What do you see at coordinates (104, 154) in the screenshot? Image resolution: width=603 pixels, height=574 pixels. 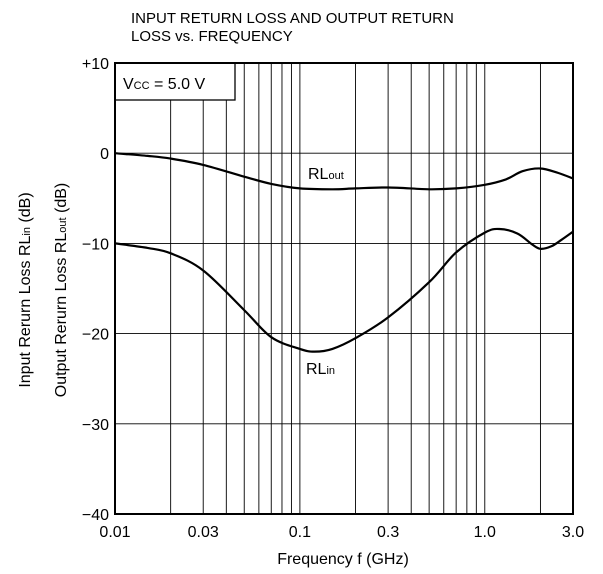 I see `y-tick-label: 0` at bounding box center [104, 154].